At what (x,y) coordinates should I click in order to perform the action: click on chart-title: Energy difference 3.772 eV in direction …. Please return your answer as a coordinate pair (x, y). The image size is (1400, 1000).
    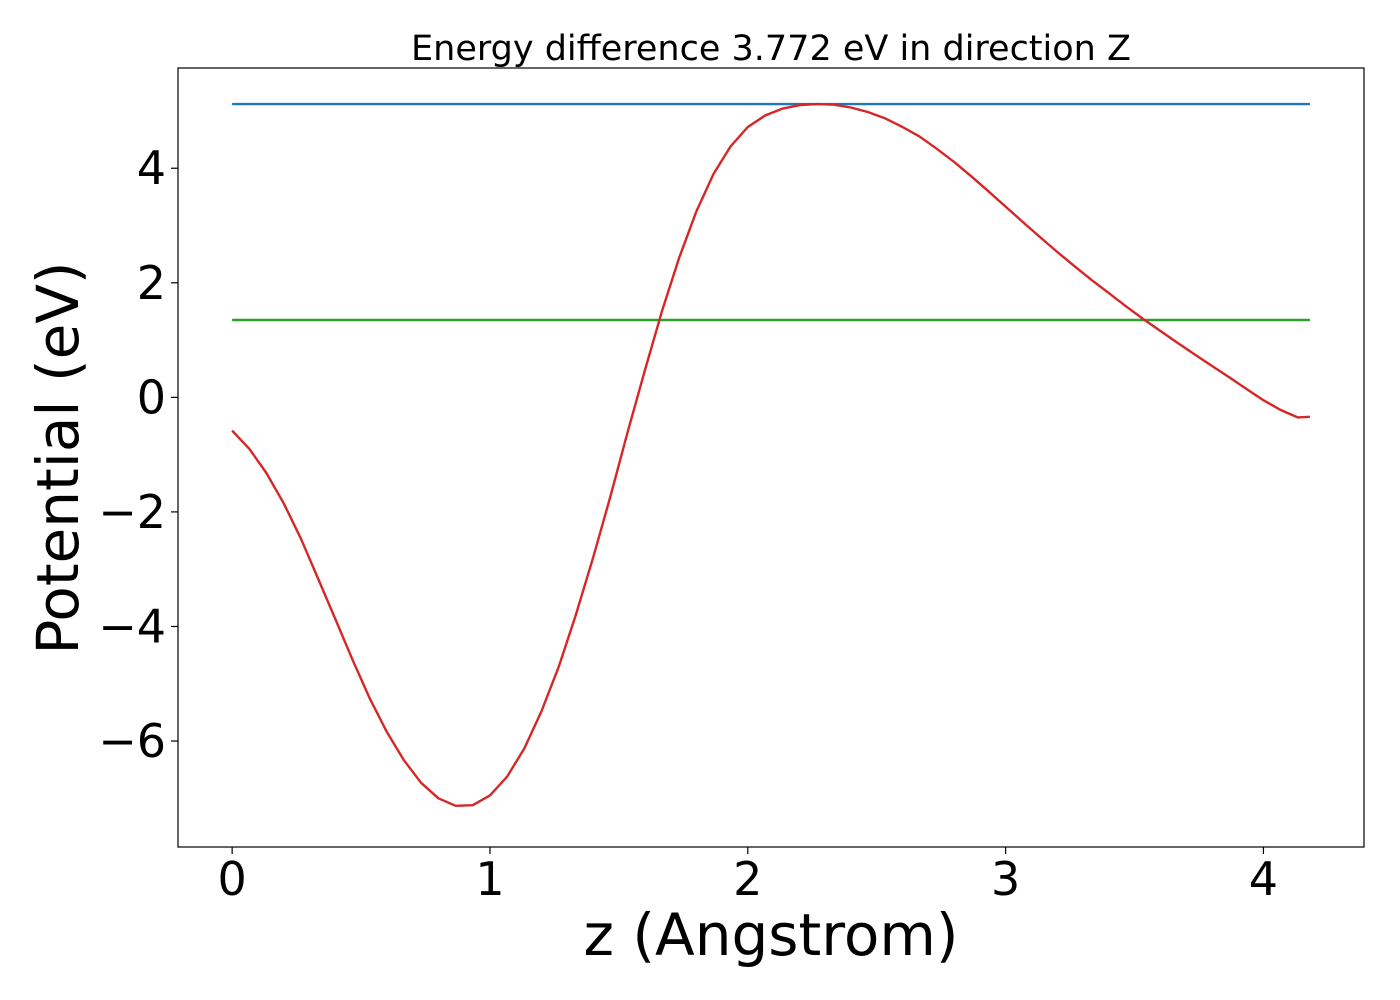
    Looking at the image, I should click on (771, 49).